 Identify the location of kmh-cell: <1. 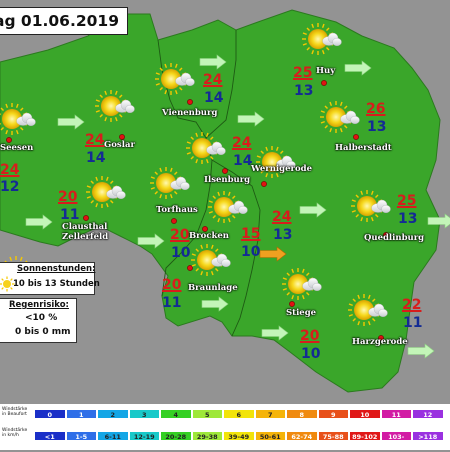
(50, 436).